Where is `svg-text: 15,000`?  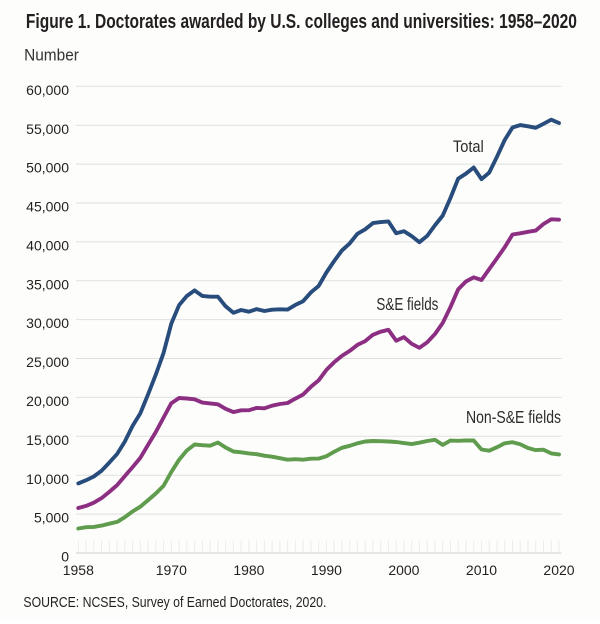
svg-text: 15,000 is located at coordinates (47, 440).